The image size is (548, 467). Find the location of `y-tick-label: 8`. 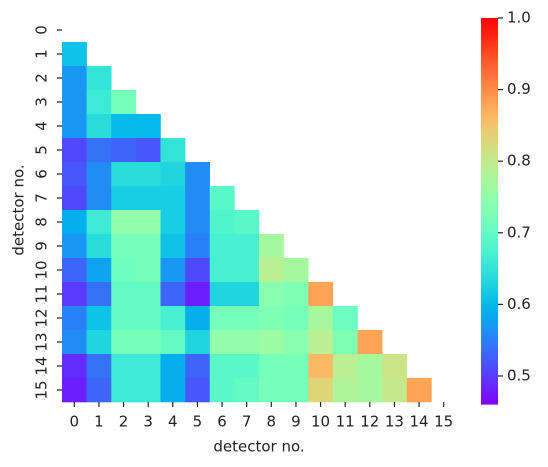

y-tick-label: 8 is located at coordinates (42, 222).